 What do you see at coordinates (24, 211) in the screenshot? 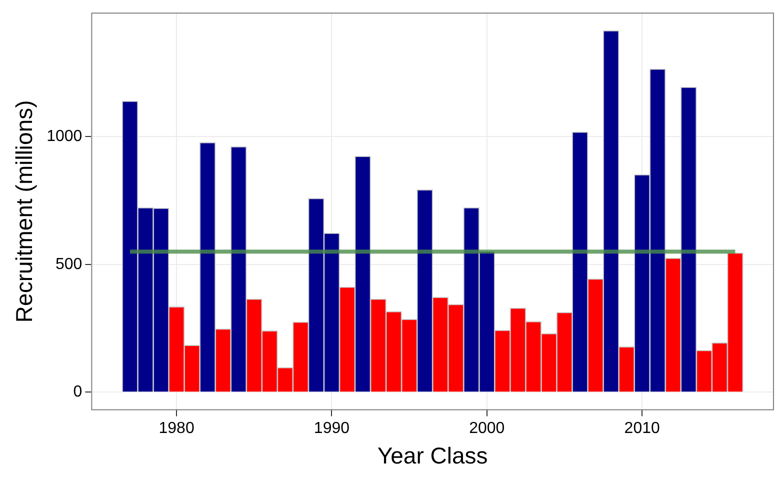
I see `y-axis-title: Recruitment (millions)` at bounding box center [24, 211].